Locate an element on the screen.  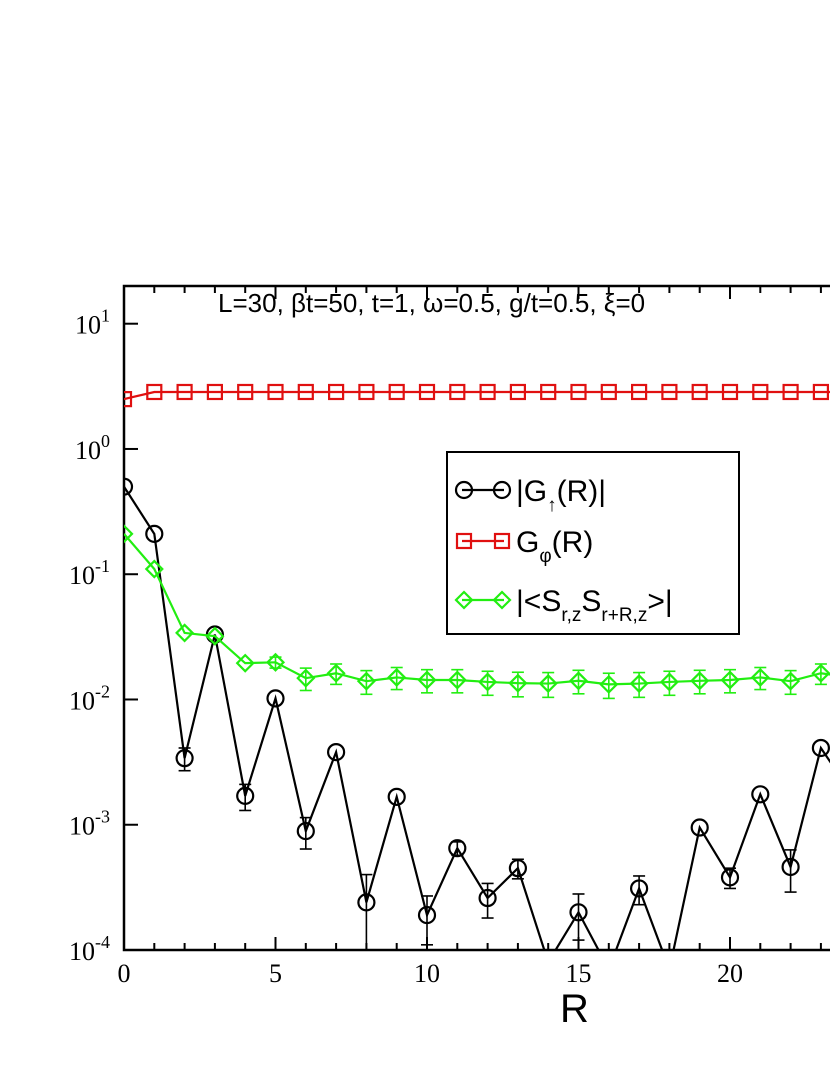
chart-annotation: L=30, βt=50, t=1, ω=0.5, g/t=0.5, ξ=0 is located at coordinates (431, 303).